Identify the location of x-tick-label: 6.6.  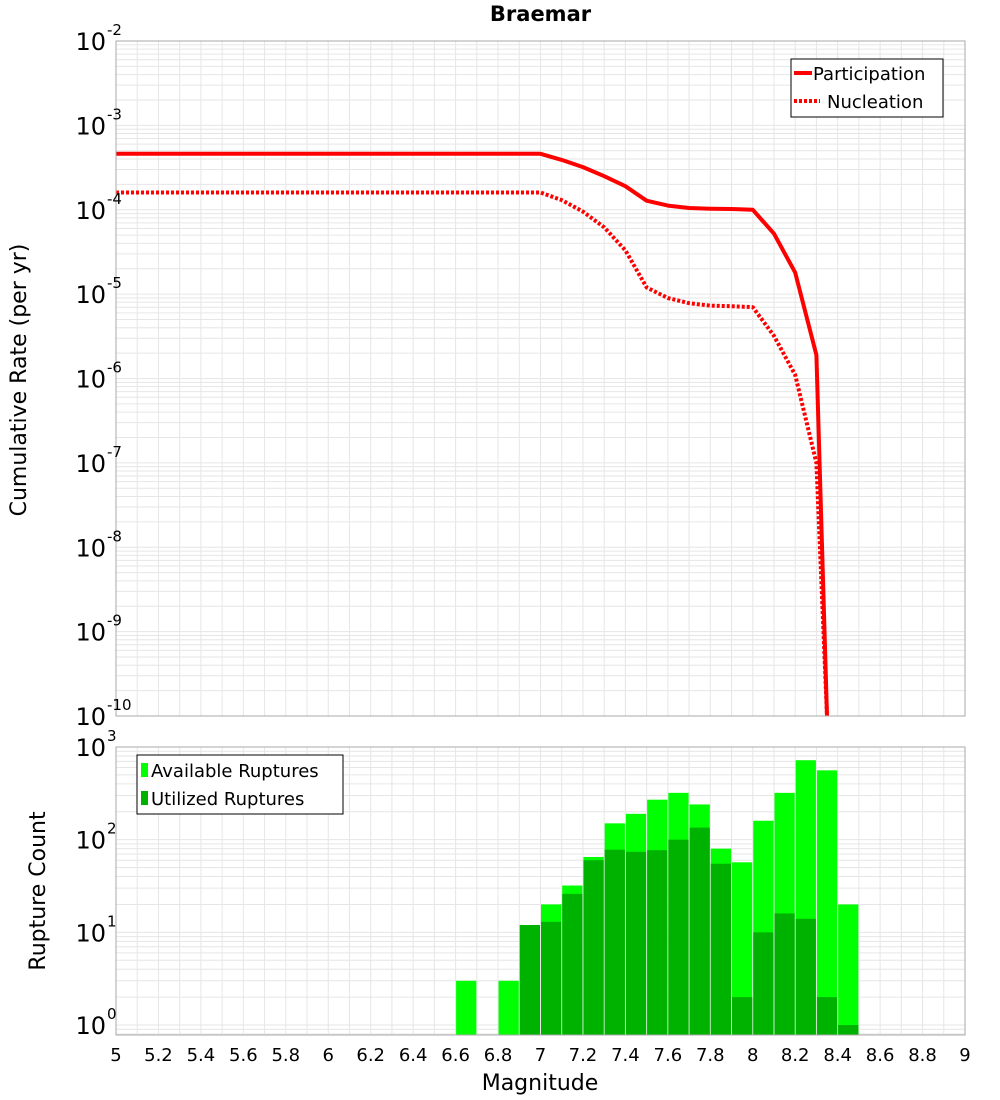
(455, 1055).